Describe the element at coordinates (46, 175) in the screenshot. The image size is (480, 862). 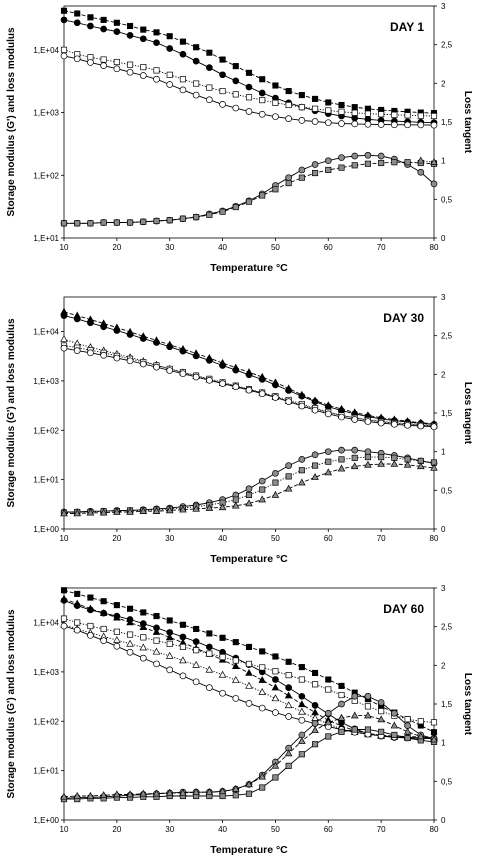
I see `y-tick-label: 1,E+02` at that location.